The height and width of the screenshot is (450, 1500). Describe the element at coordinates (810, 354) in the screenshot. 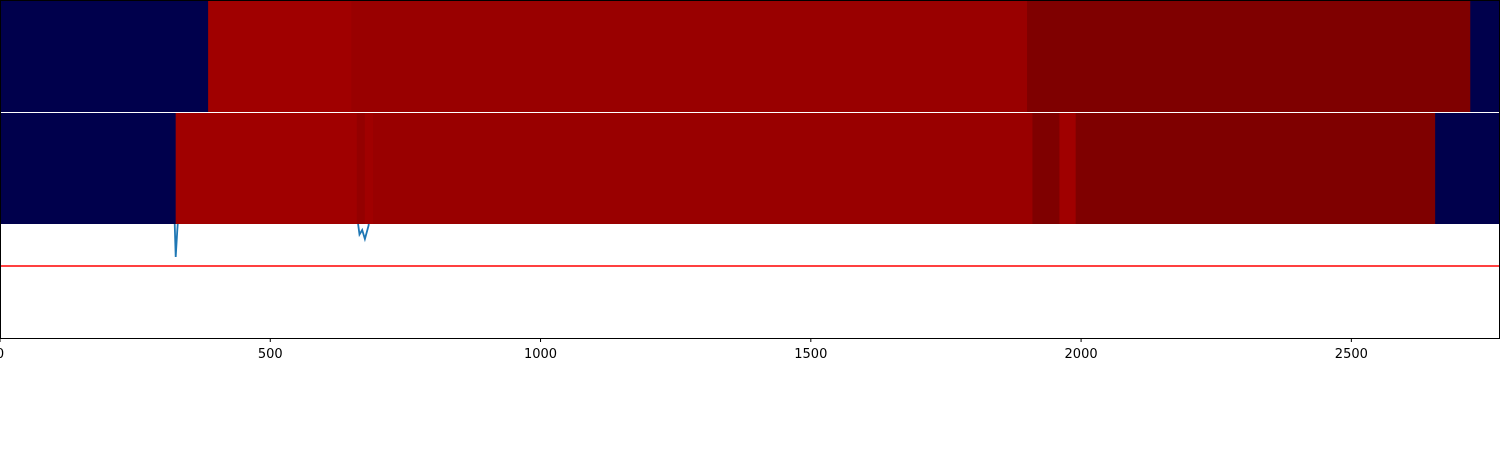

I see `x-tick-label: 1500` at that location.